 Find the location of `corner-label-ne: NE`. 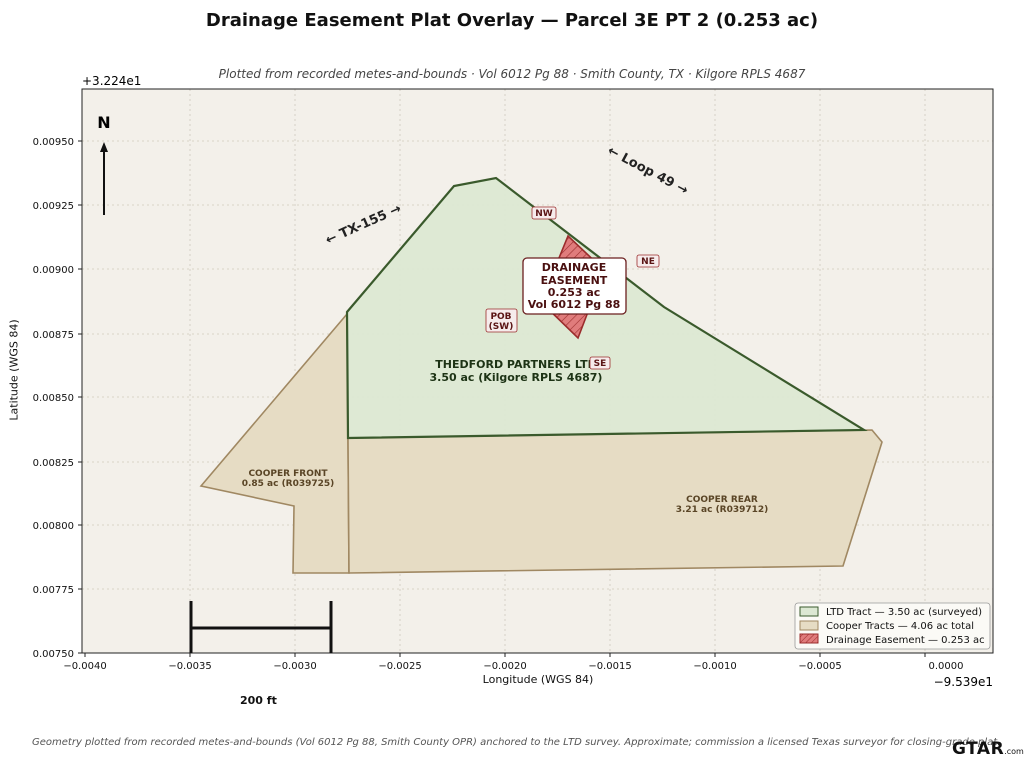

corner-label-ne: NE is located at coordinates (648, 262).